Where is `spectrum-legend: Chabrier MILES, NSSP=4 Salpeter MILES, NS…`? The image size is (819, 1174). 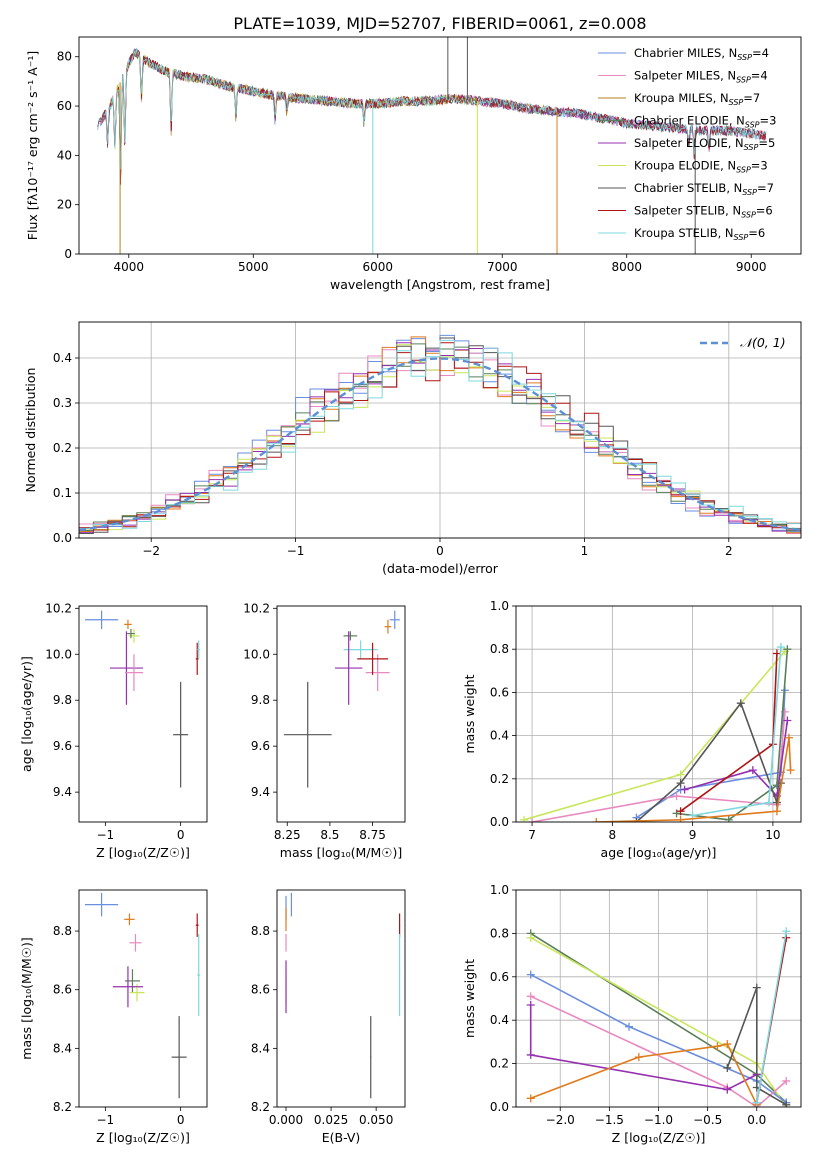
spectrum-legend: Chabrier MILES, NSSP=4 Salpeter MILES, NS… is located at coordinates (687, 144).